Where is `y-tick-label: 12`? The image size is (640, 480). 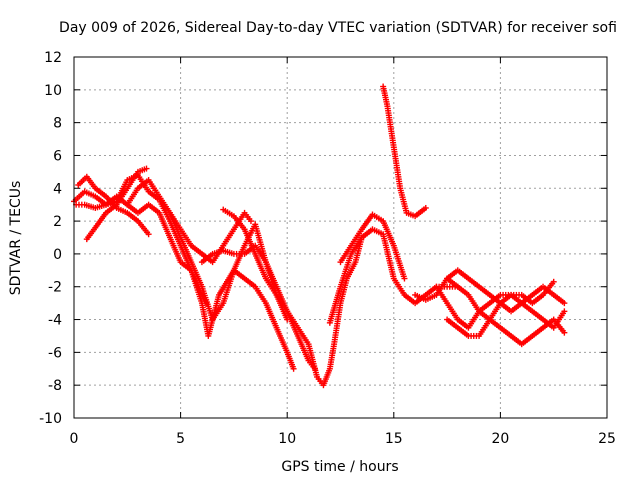 y-tick-label: 12 is located at coordinates (53, 58).